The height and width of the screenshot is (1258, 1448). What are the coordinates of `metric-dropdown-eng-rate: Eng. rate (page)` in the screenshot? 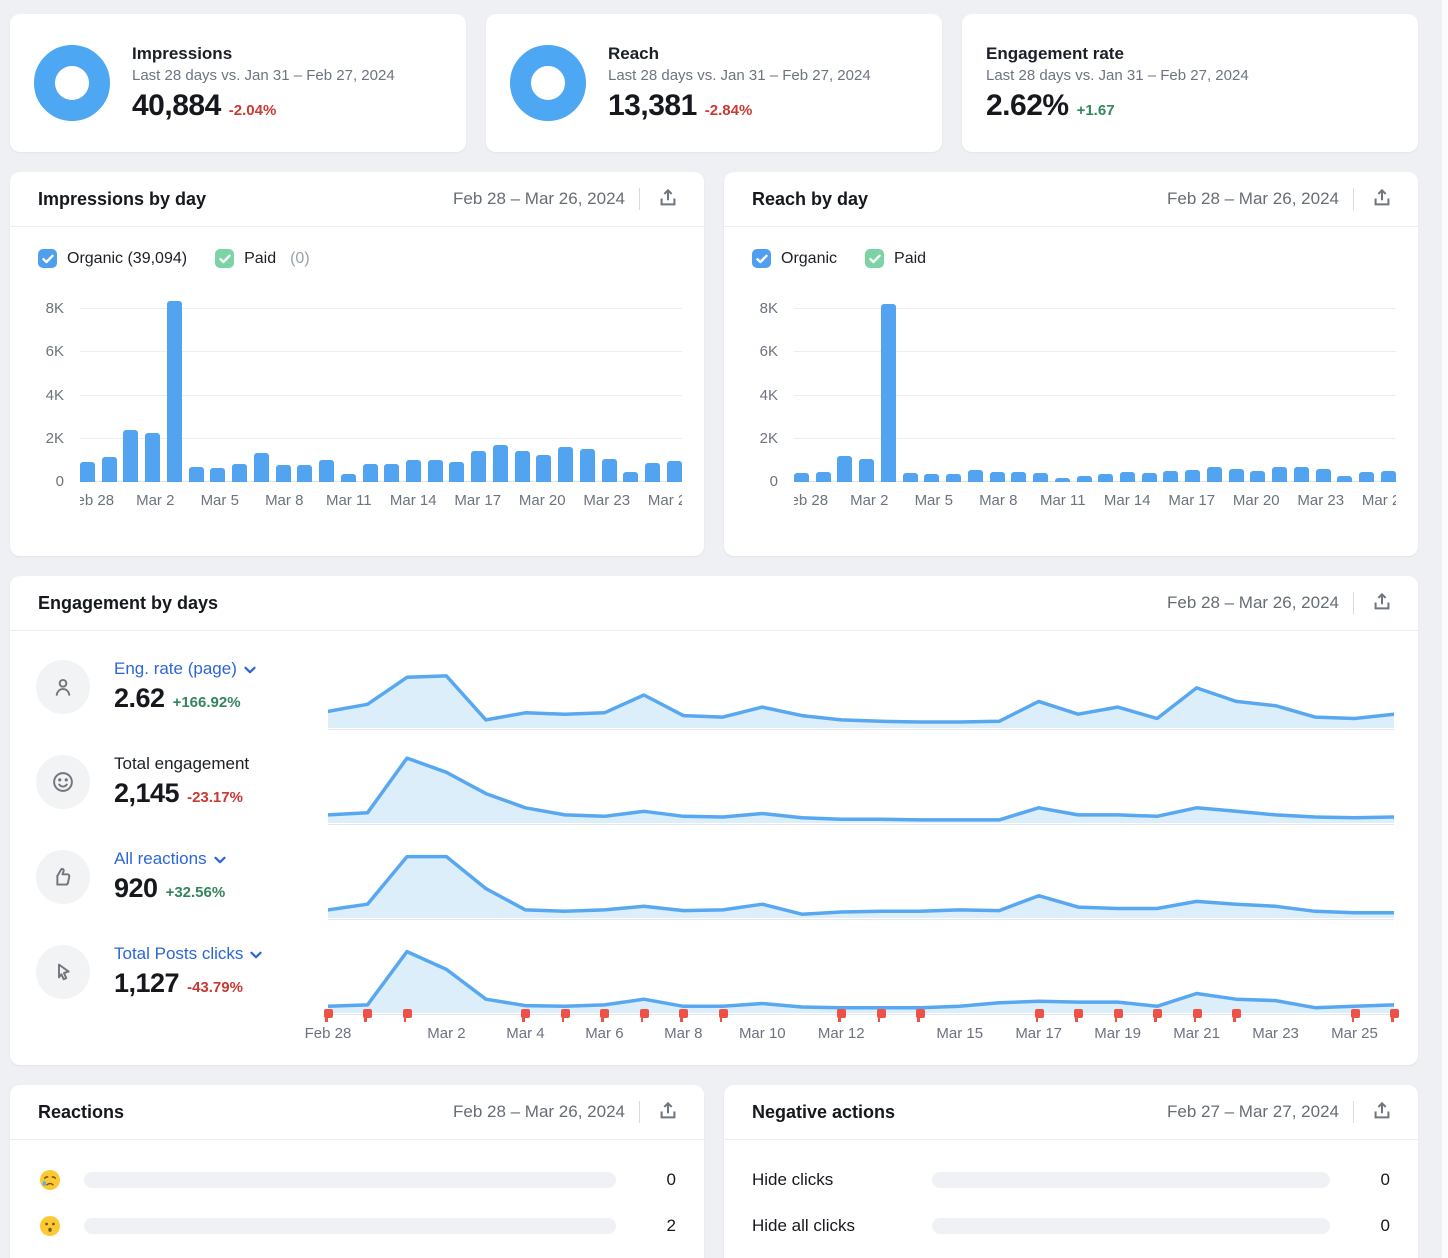 It's located at (185, 669).